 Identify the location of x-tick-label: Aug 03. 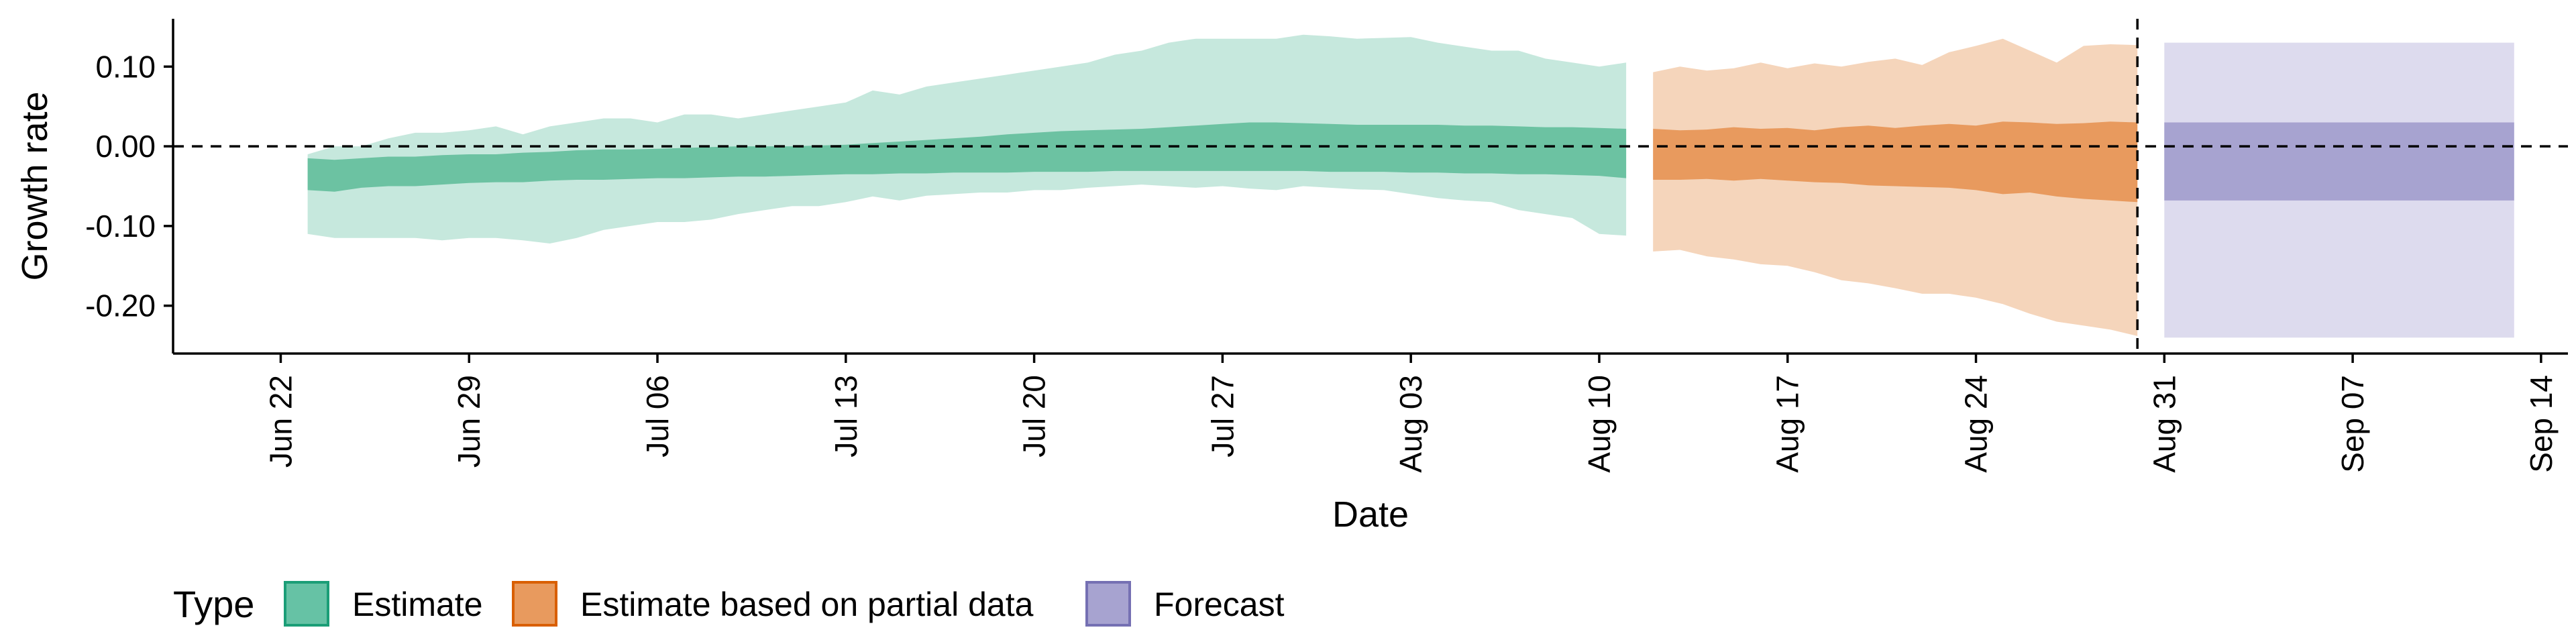
(1410, 424).